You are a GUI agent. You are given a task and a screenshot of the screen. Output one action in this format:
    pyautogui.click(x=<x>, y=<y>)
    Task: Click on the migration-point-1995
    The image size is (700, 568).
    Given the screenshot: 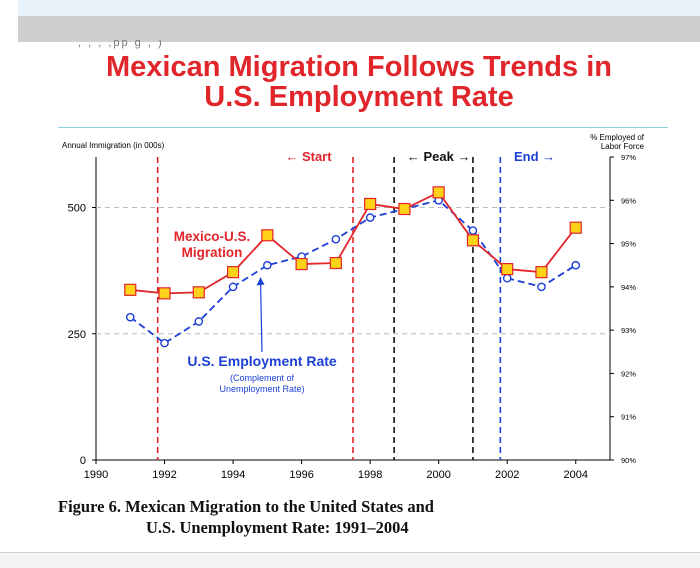 What is the action you would take?
    pyautogui.click(x=267, y=235)
    